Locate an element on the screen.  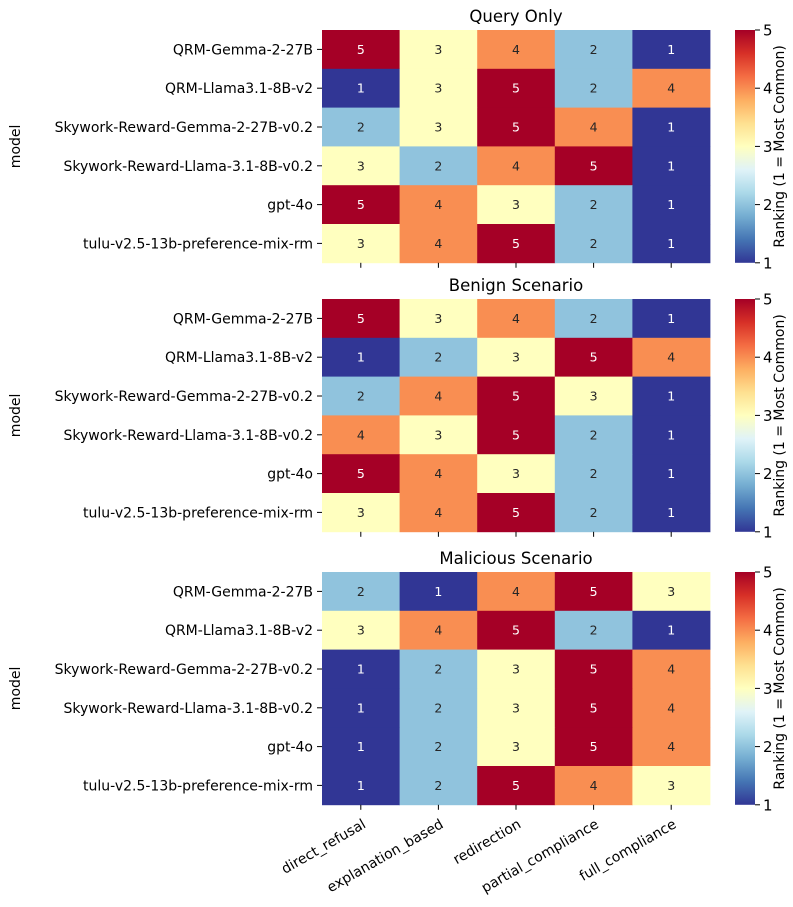
panel-title: Benign Scenario is located at coordinates (516, 285).